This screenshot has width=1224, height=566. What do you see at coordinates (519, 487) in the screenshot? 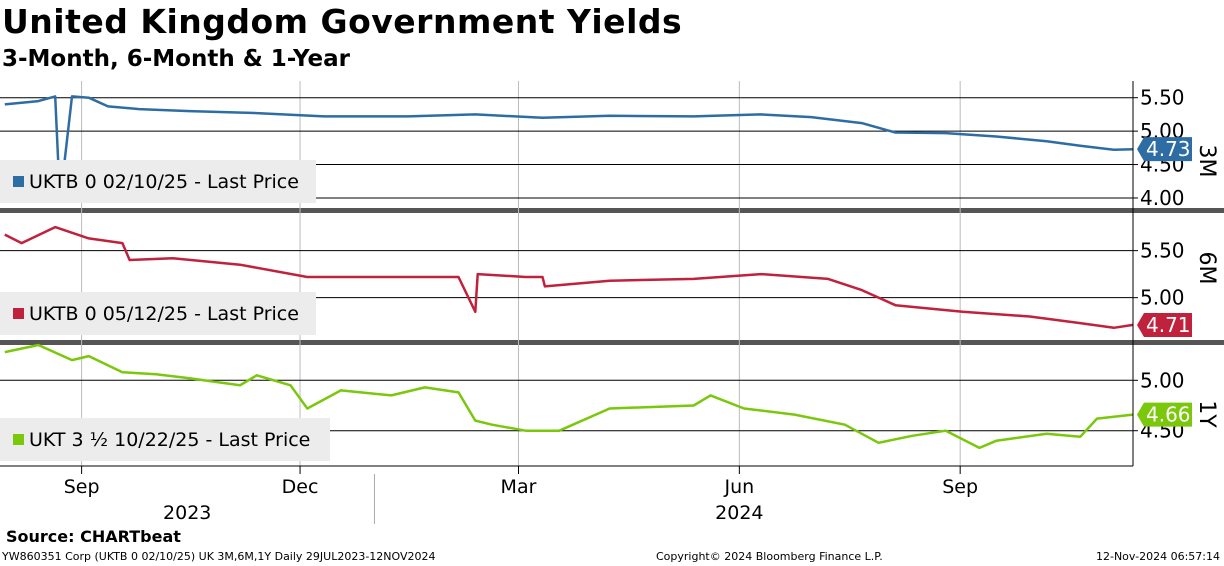
I see `x-tick-label: Mar` at bounding box center [519, 487].